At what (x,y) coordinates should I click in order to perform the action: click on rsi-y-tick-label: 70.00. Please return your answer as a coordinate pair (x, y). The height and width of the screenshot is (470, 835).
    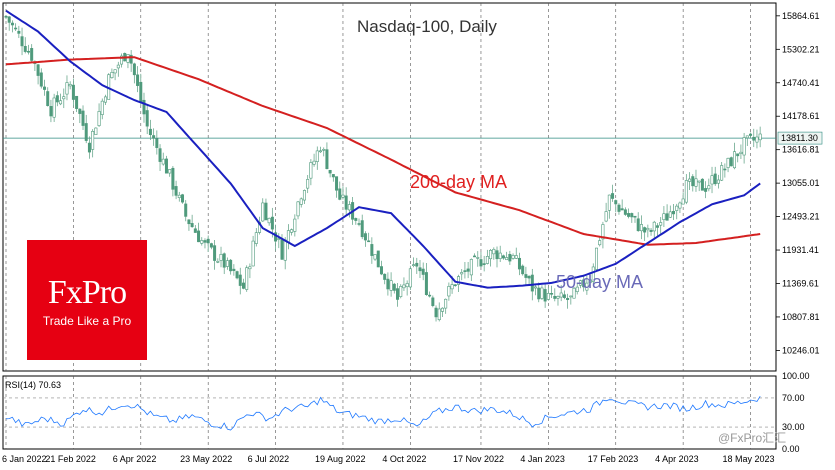
    Looking at the image, I should click on (793, 398).